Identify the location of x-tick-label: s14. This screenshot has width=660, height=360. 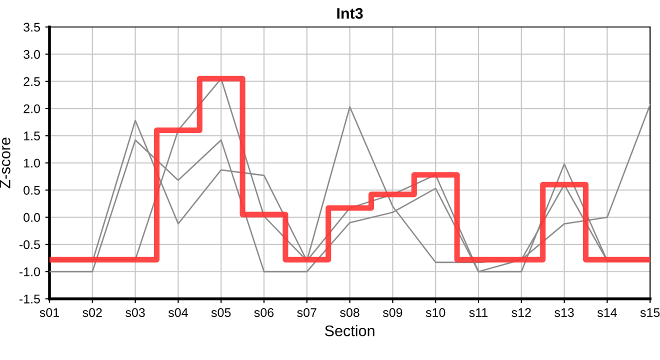
(607, 313).